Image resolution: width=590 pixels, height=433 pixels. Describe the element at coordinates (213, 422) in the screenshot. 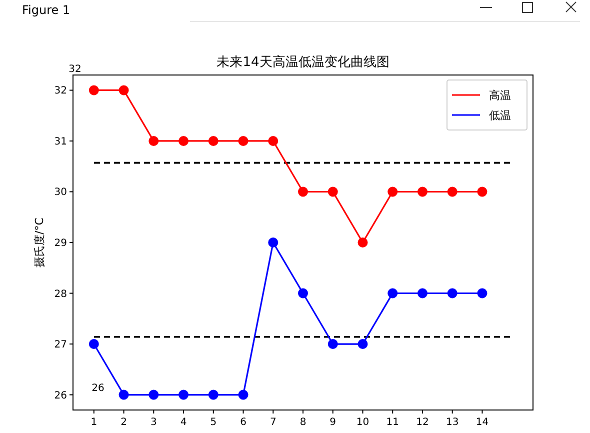

I see `x-tick-label: 5` at that location.